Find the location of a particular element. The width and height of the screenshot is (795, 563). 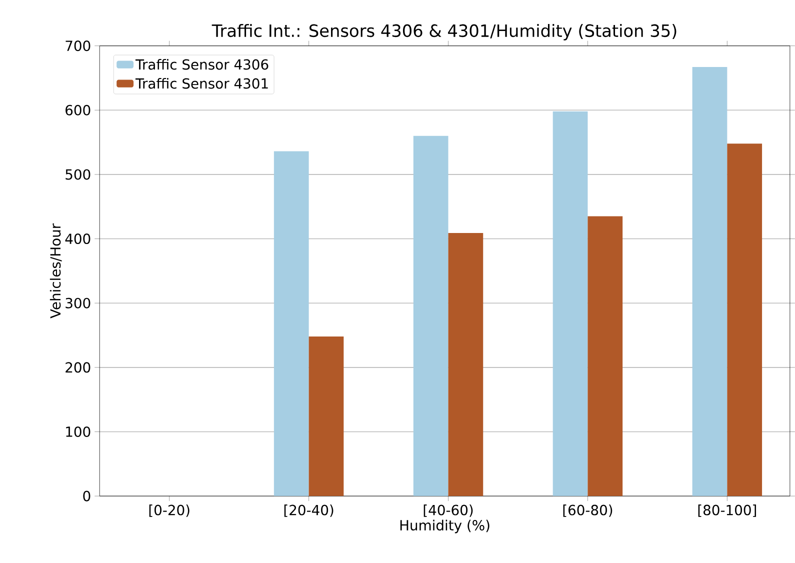

y-tick-label: 200 is located at coordinates (78, 367).